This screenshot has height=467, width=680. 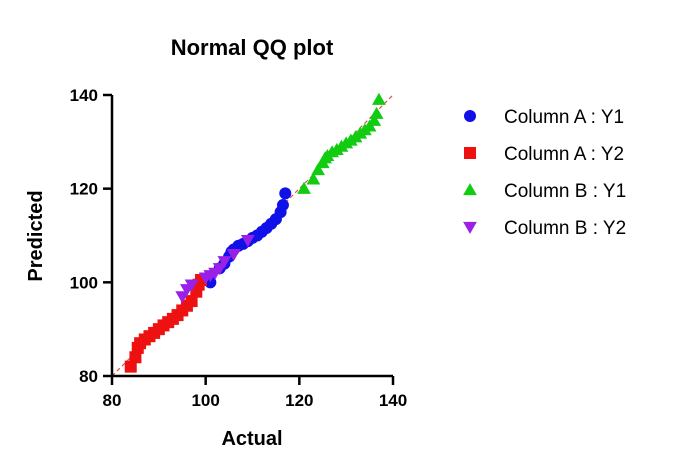 I want to click on x-tick-label: 120, so click(x=299, y=400).